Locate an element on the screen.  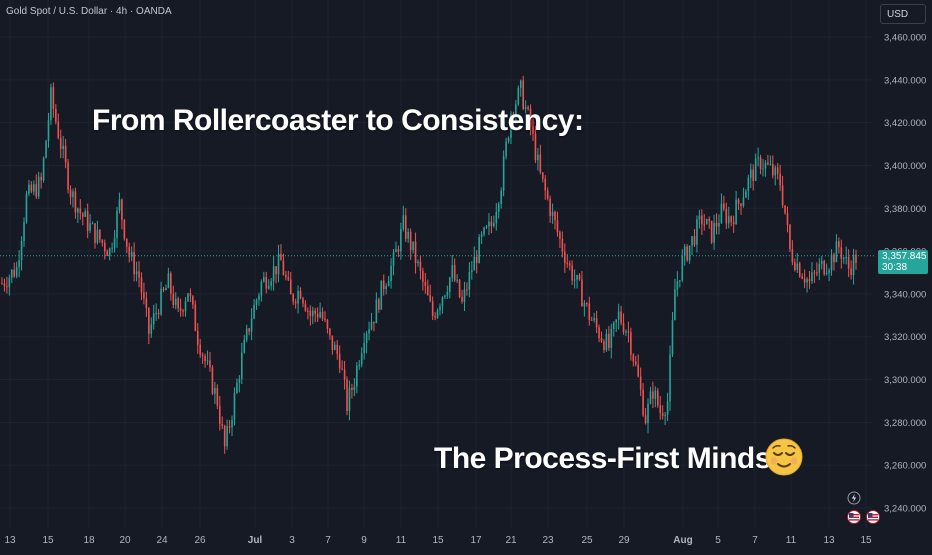
y-tick-label: 3,300.000 is located at coordinates (905, 380).